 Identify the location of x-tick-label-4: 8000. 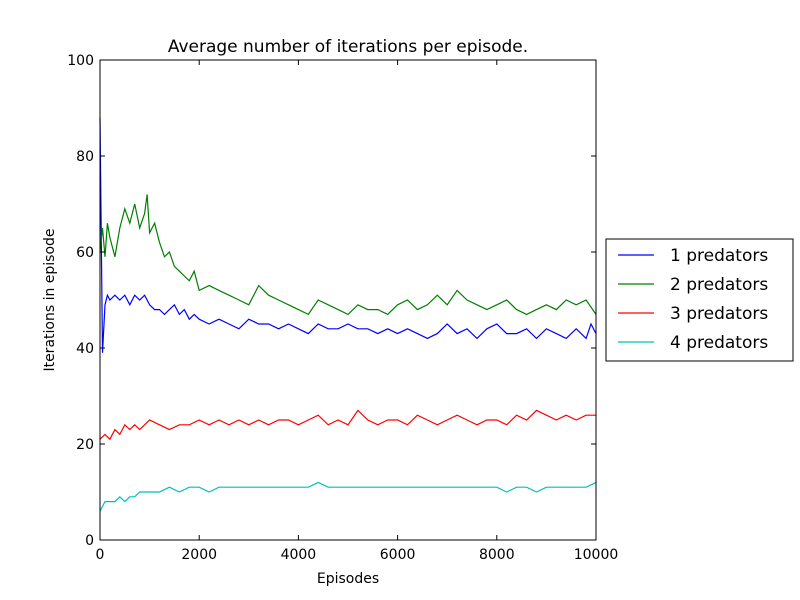
(497, 555).